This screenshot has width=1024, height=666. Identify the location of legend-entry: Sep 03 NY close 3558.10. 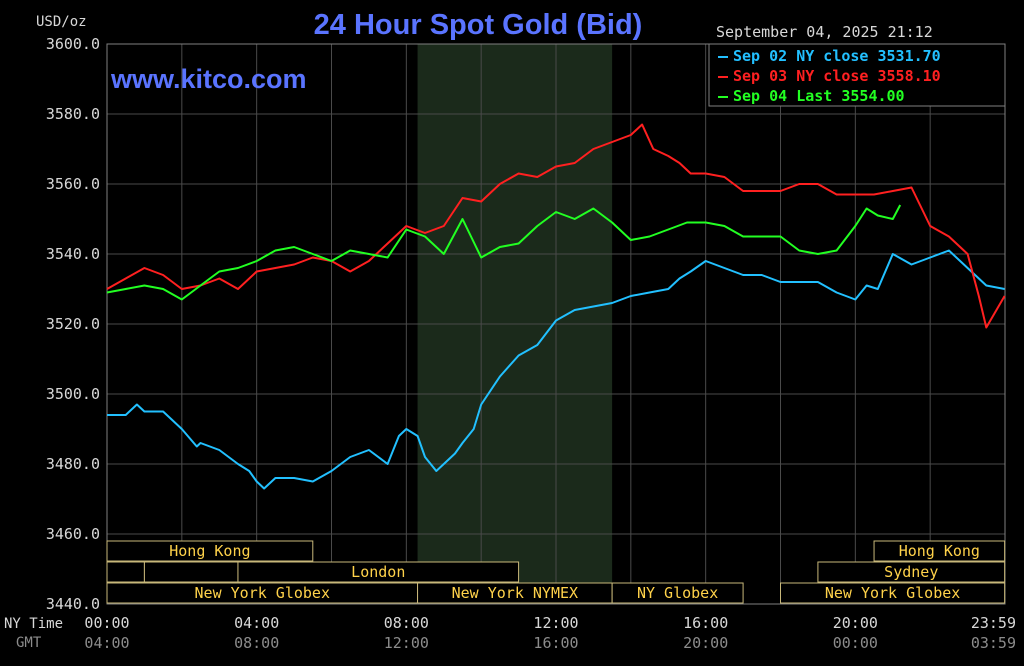
(837, 76).